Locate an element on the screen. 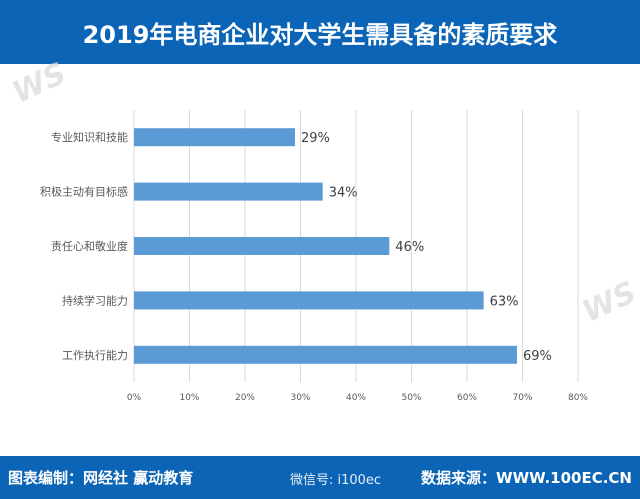 The image size is (640, 499). x-tick-label: 20% is located at coordinates (245, 398).